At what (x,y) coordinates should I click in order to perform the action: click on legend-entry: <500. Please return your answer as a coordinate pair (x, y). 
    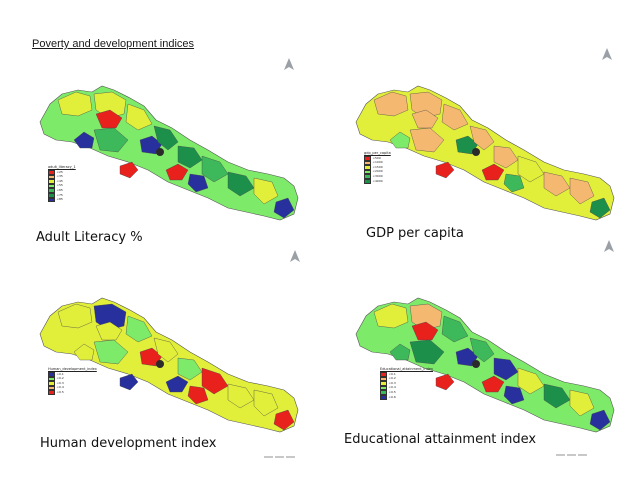
    Looking at the image, I should click on (377, 158).